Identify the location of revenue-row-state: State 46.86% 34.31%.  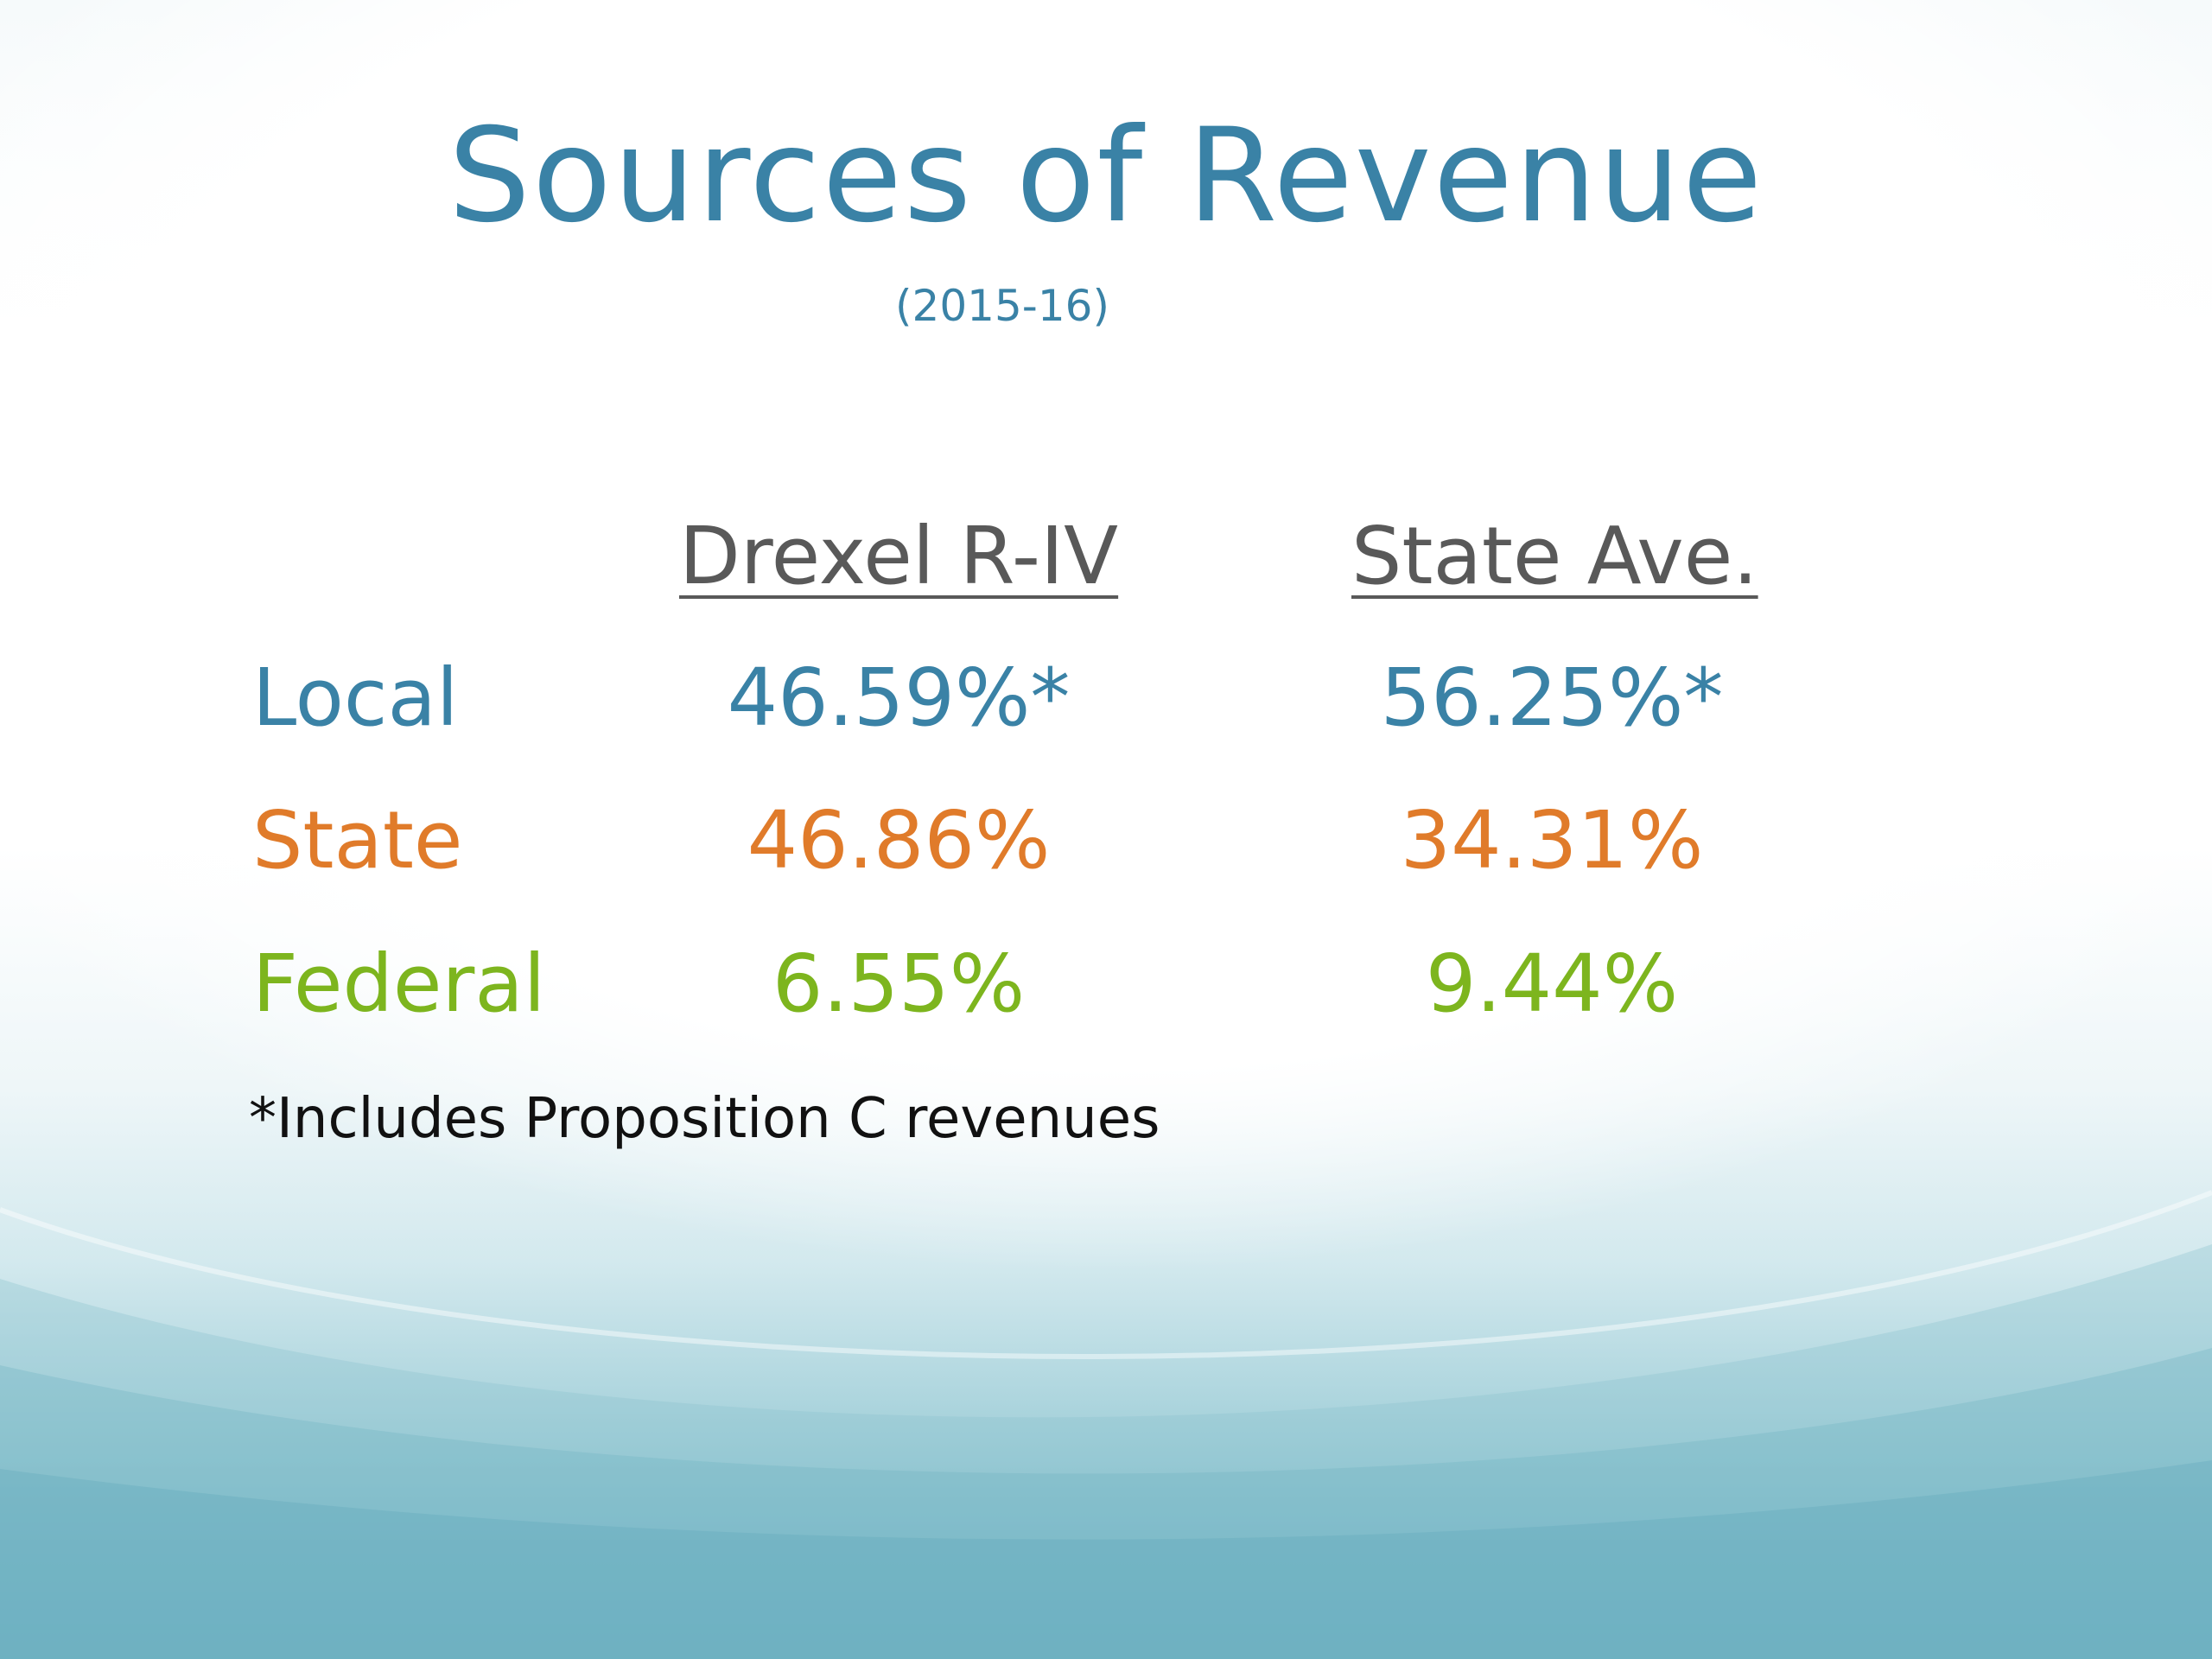
(1106, 850).